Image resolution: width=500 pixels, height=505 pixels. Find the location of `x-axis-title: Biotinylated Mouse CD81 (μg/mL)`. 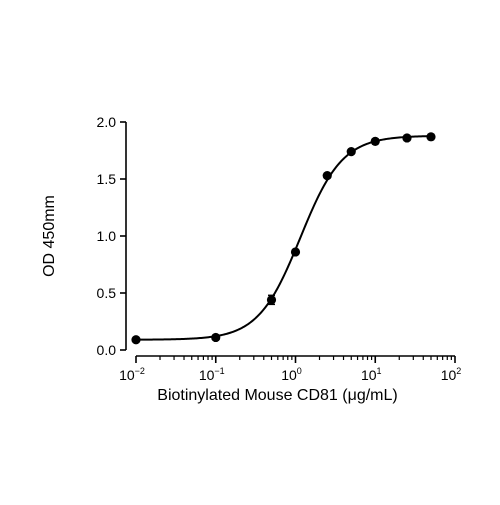

x-axis-title: Biotinylated Mouse CD81 (μg/mL) is located at coordinates (277, 395).